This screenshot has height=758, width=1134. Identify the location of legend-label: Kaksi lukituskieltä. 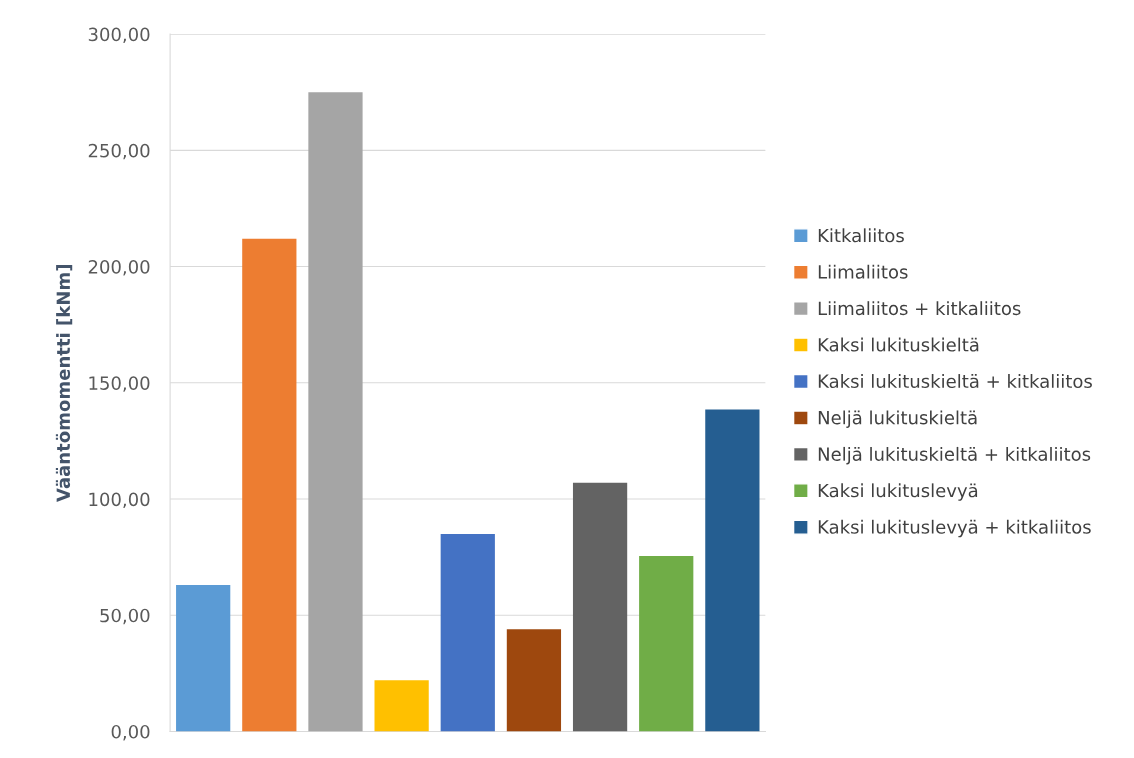
(898, 344).